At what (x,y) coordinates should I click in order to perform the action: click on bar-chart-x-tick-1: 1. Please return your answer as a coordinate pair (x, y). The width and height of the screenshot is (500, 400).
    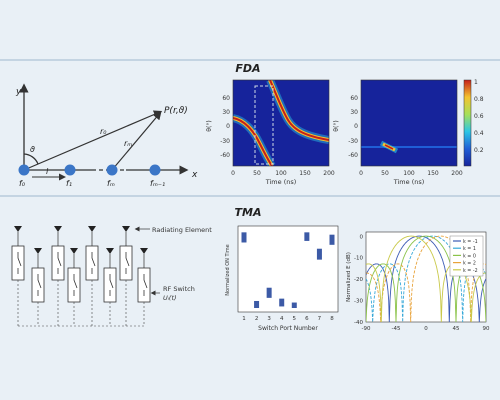
    Looking at the image, I should click on (244, 319).